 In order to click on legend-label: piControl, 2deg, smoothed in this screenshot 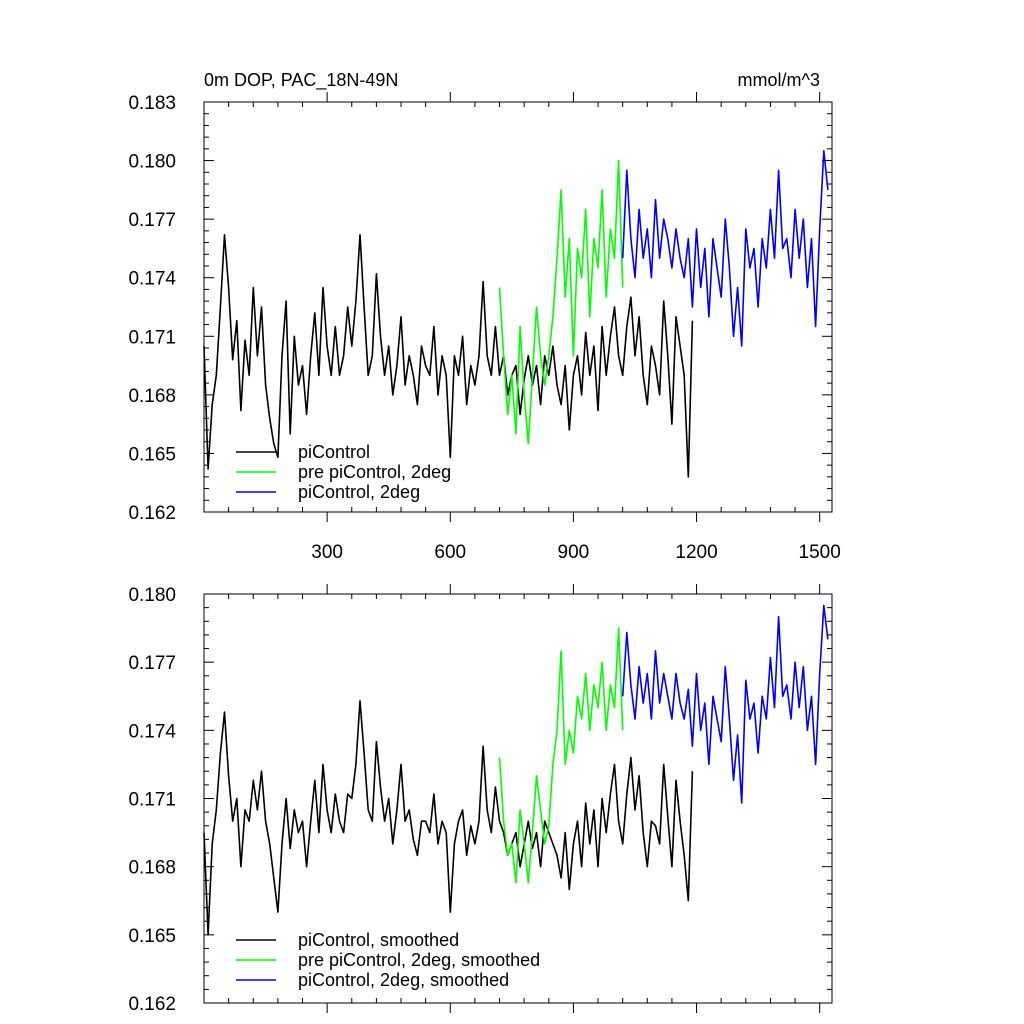, I will do `click(403, 980)`.